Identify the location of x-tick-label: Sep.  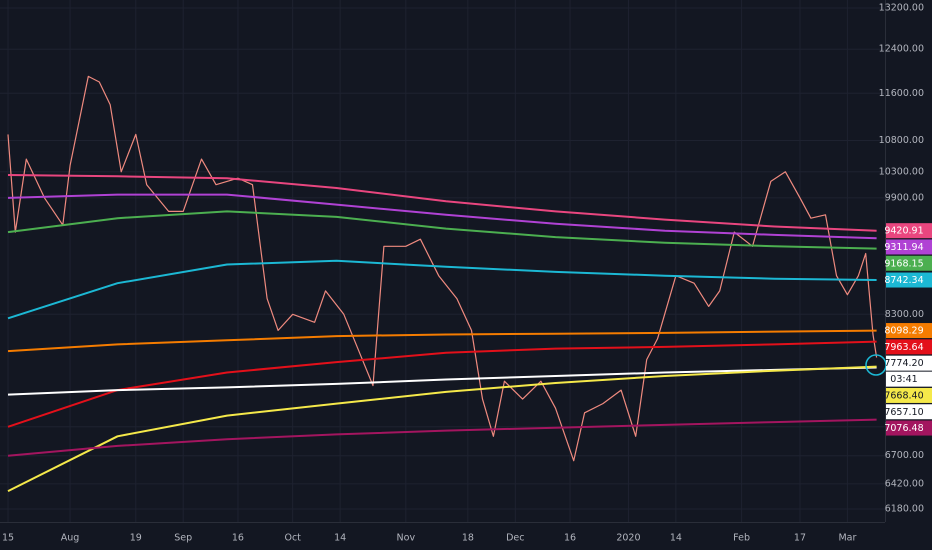
(183, 538).